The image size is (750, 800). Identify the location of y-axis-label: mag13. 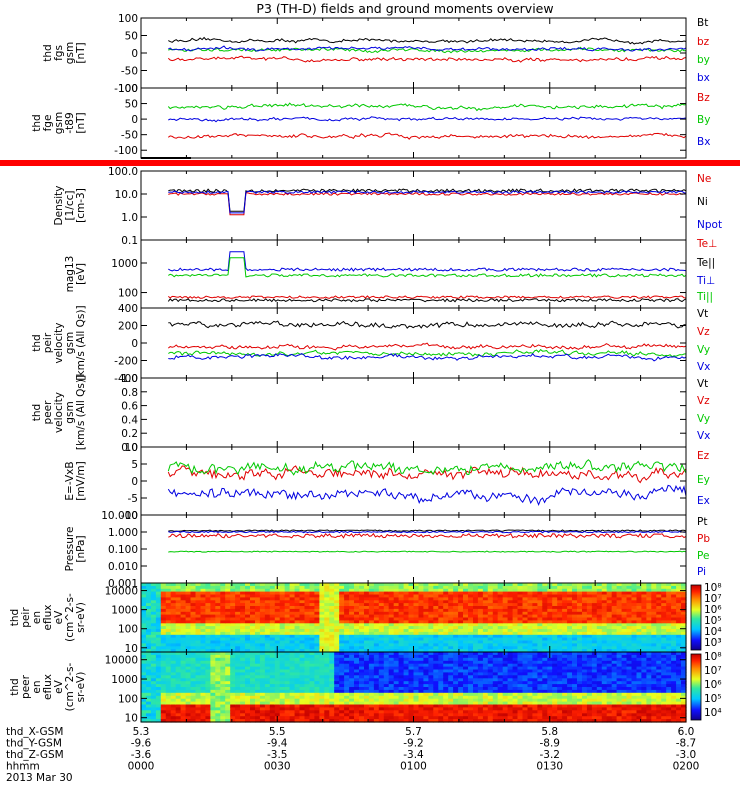
(70, 274).